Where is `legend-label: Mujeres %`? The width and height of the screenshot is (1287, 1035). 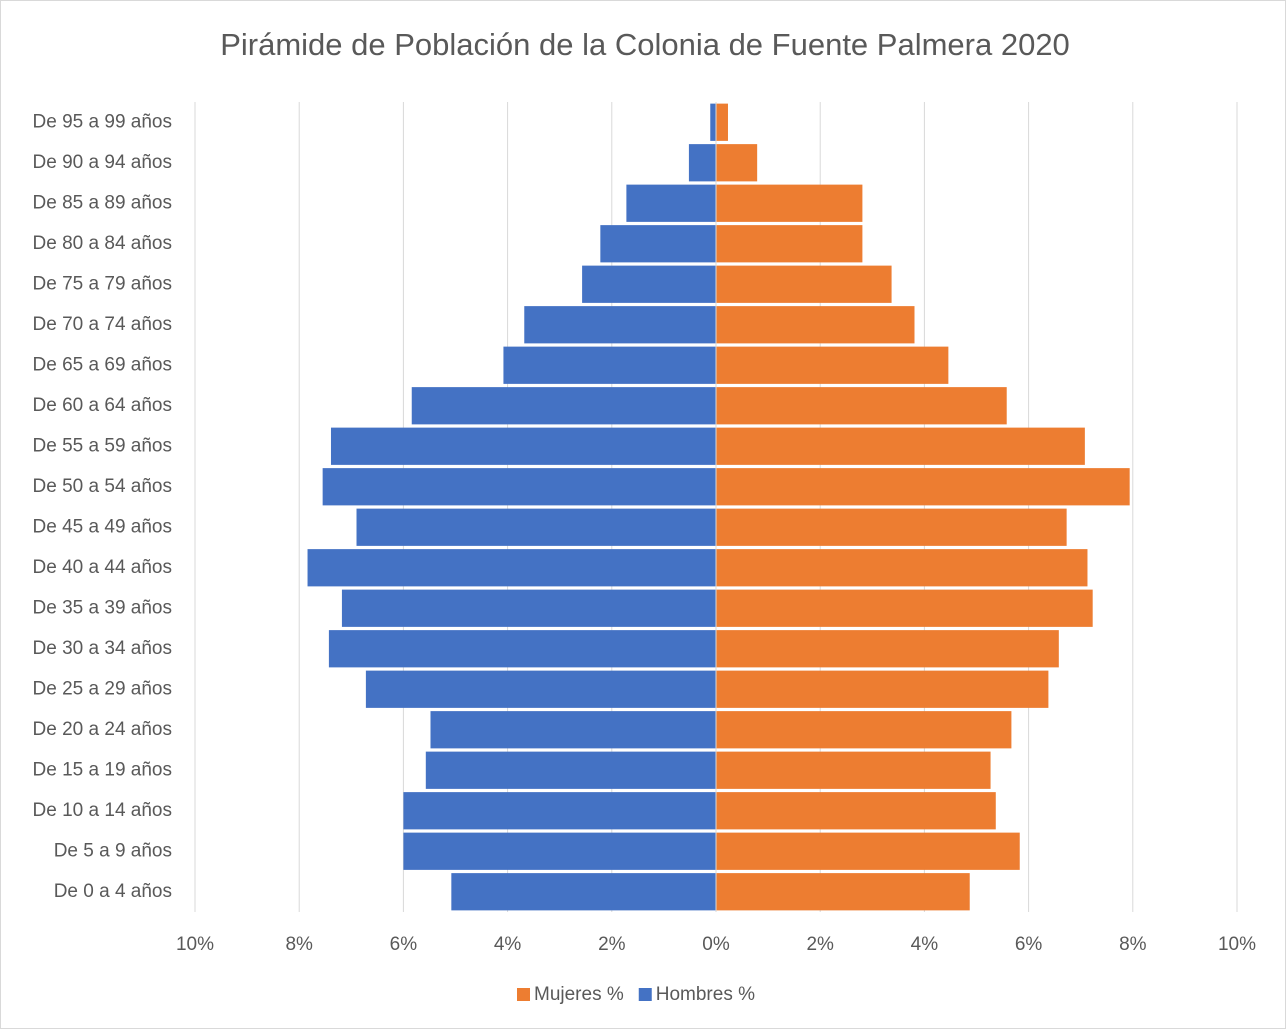 legend-label: Mujeres % is located at coordinates (579, 994).